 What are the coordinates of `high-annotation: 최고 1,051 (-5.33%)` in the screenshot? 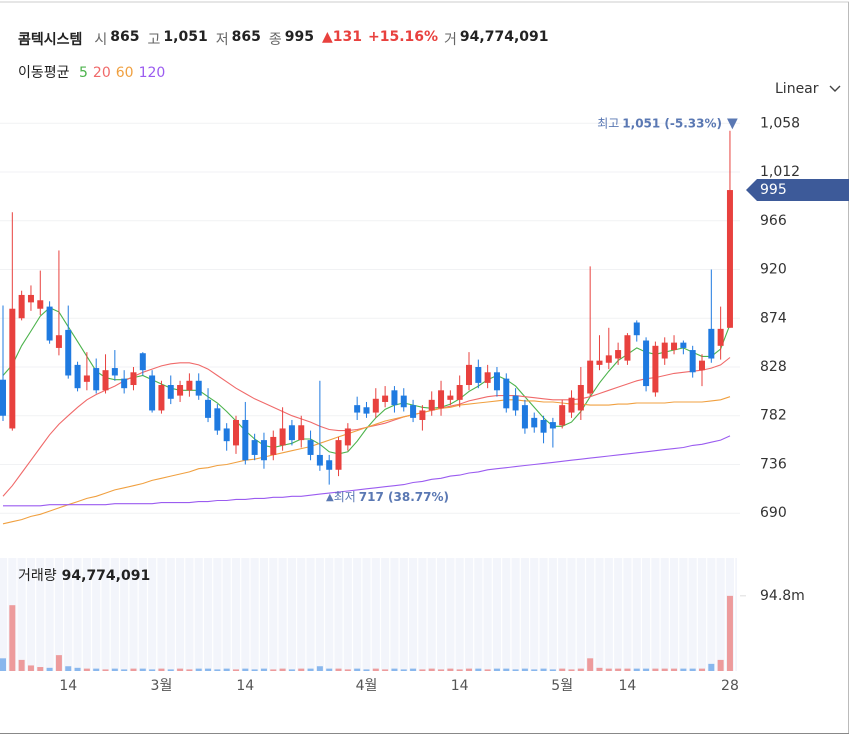 It's located at (659, 123).